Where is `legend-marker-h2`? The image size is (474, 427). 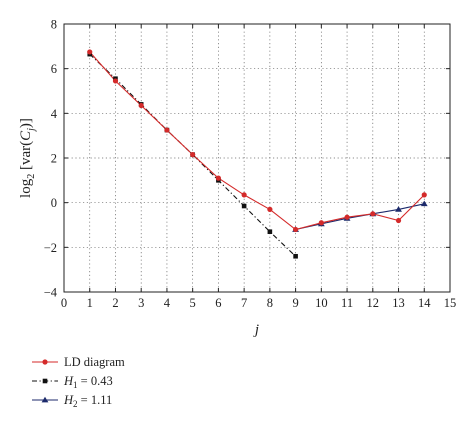 legend-marker-h2 is located at coordinates (45, 399).